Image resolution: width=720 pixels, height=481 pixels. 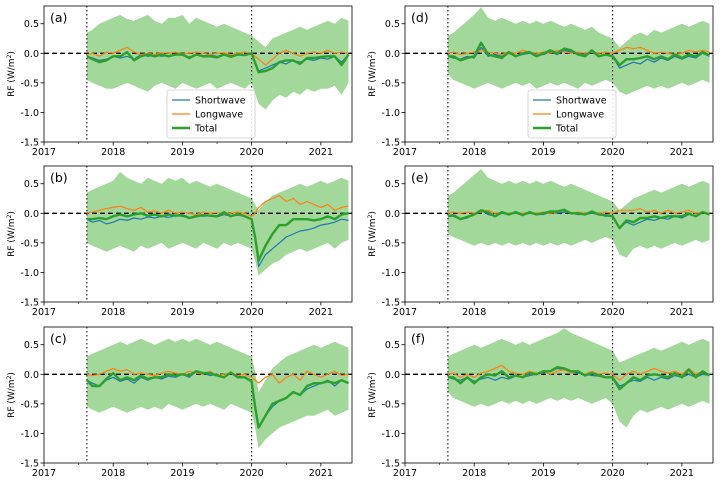 What do you see at coordinates (419, 177) in the screenshot?
I see `panel-label: (e)` at bounding box center [419, 177].